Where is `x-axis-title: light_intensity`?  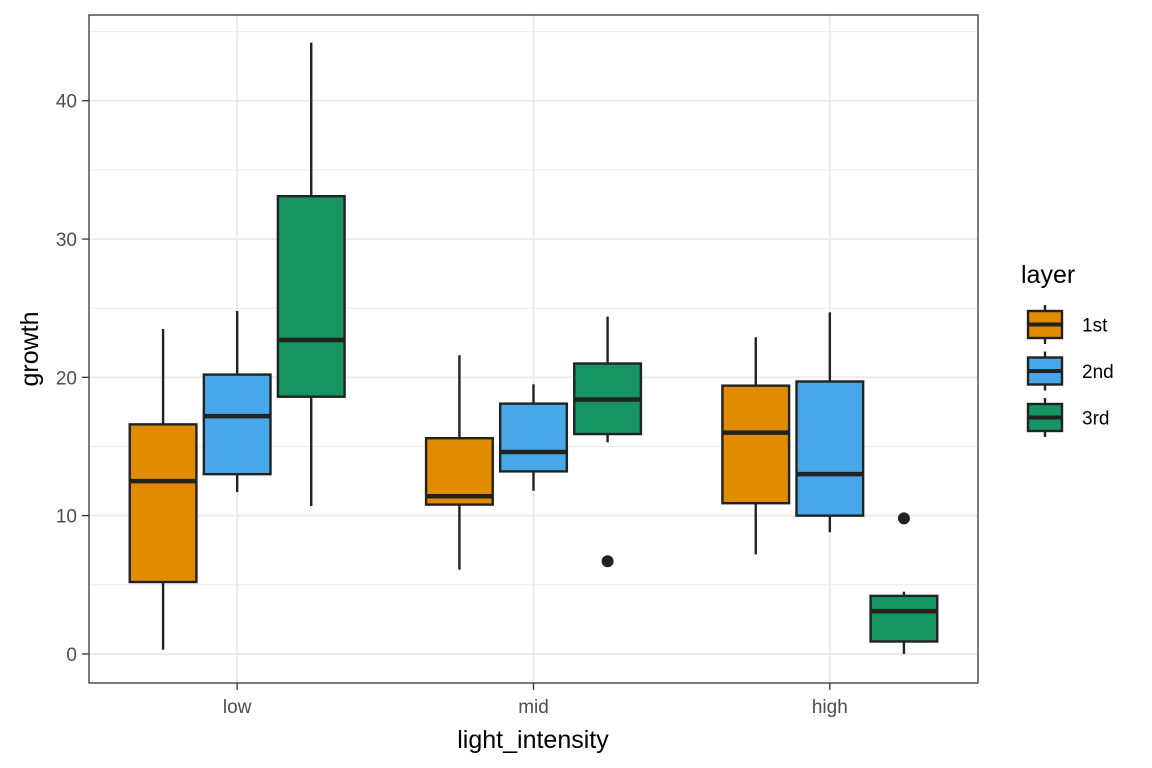
x-axis-title: light_intensity is located at coordinates (533, 740).